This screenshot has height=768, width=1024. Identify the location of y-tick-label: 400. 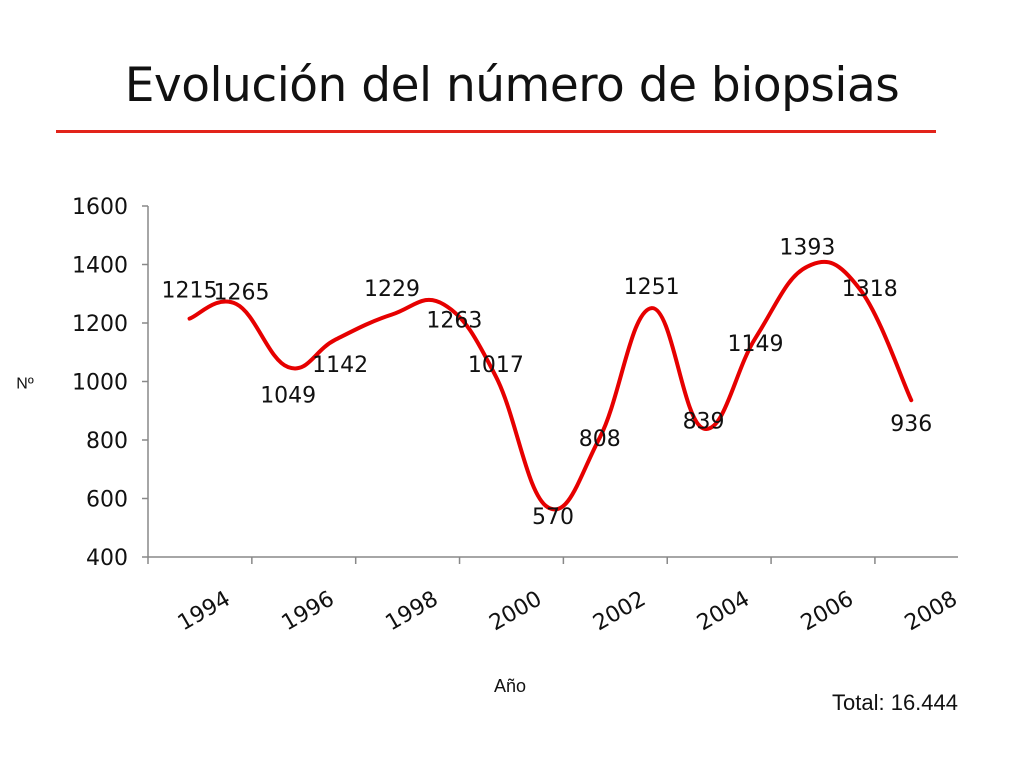
(107, 558).